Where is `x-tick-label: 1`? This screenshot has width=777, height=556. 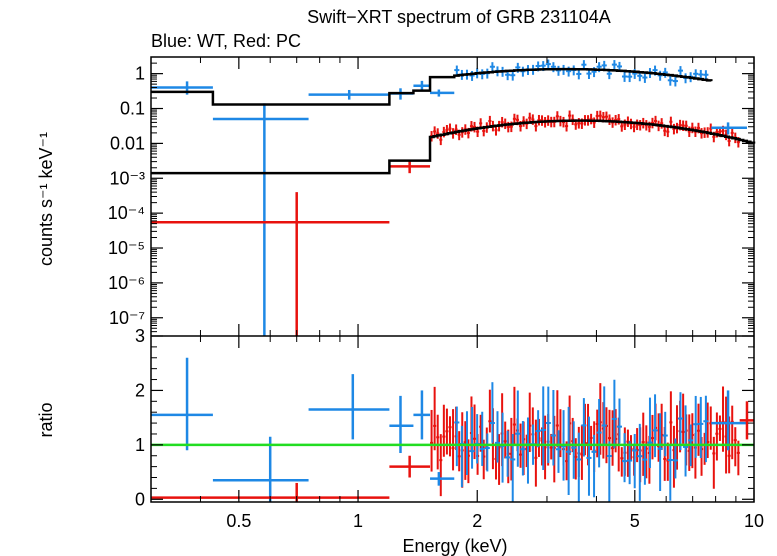 x-tick-label: 1 is located at coordinates (358, 521).